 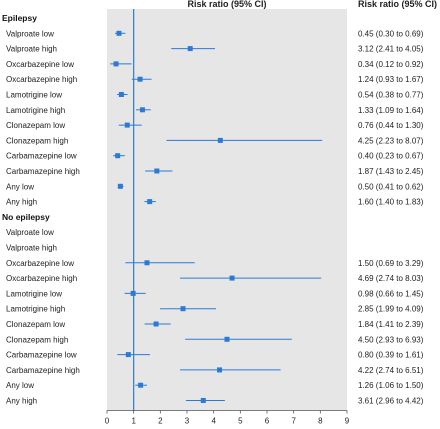 I want to click on values-column-header: Risk ratio (95% CI), so click(x=397, y=4).